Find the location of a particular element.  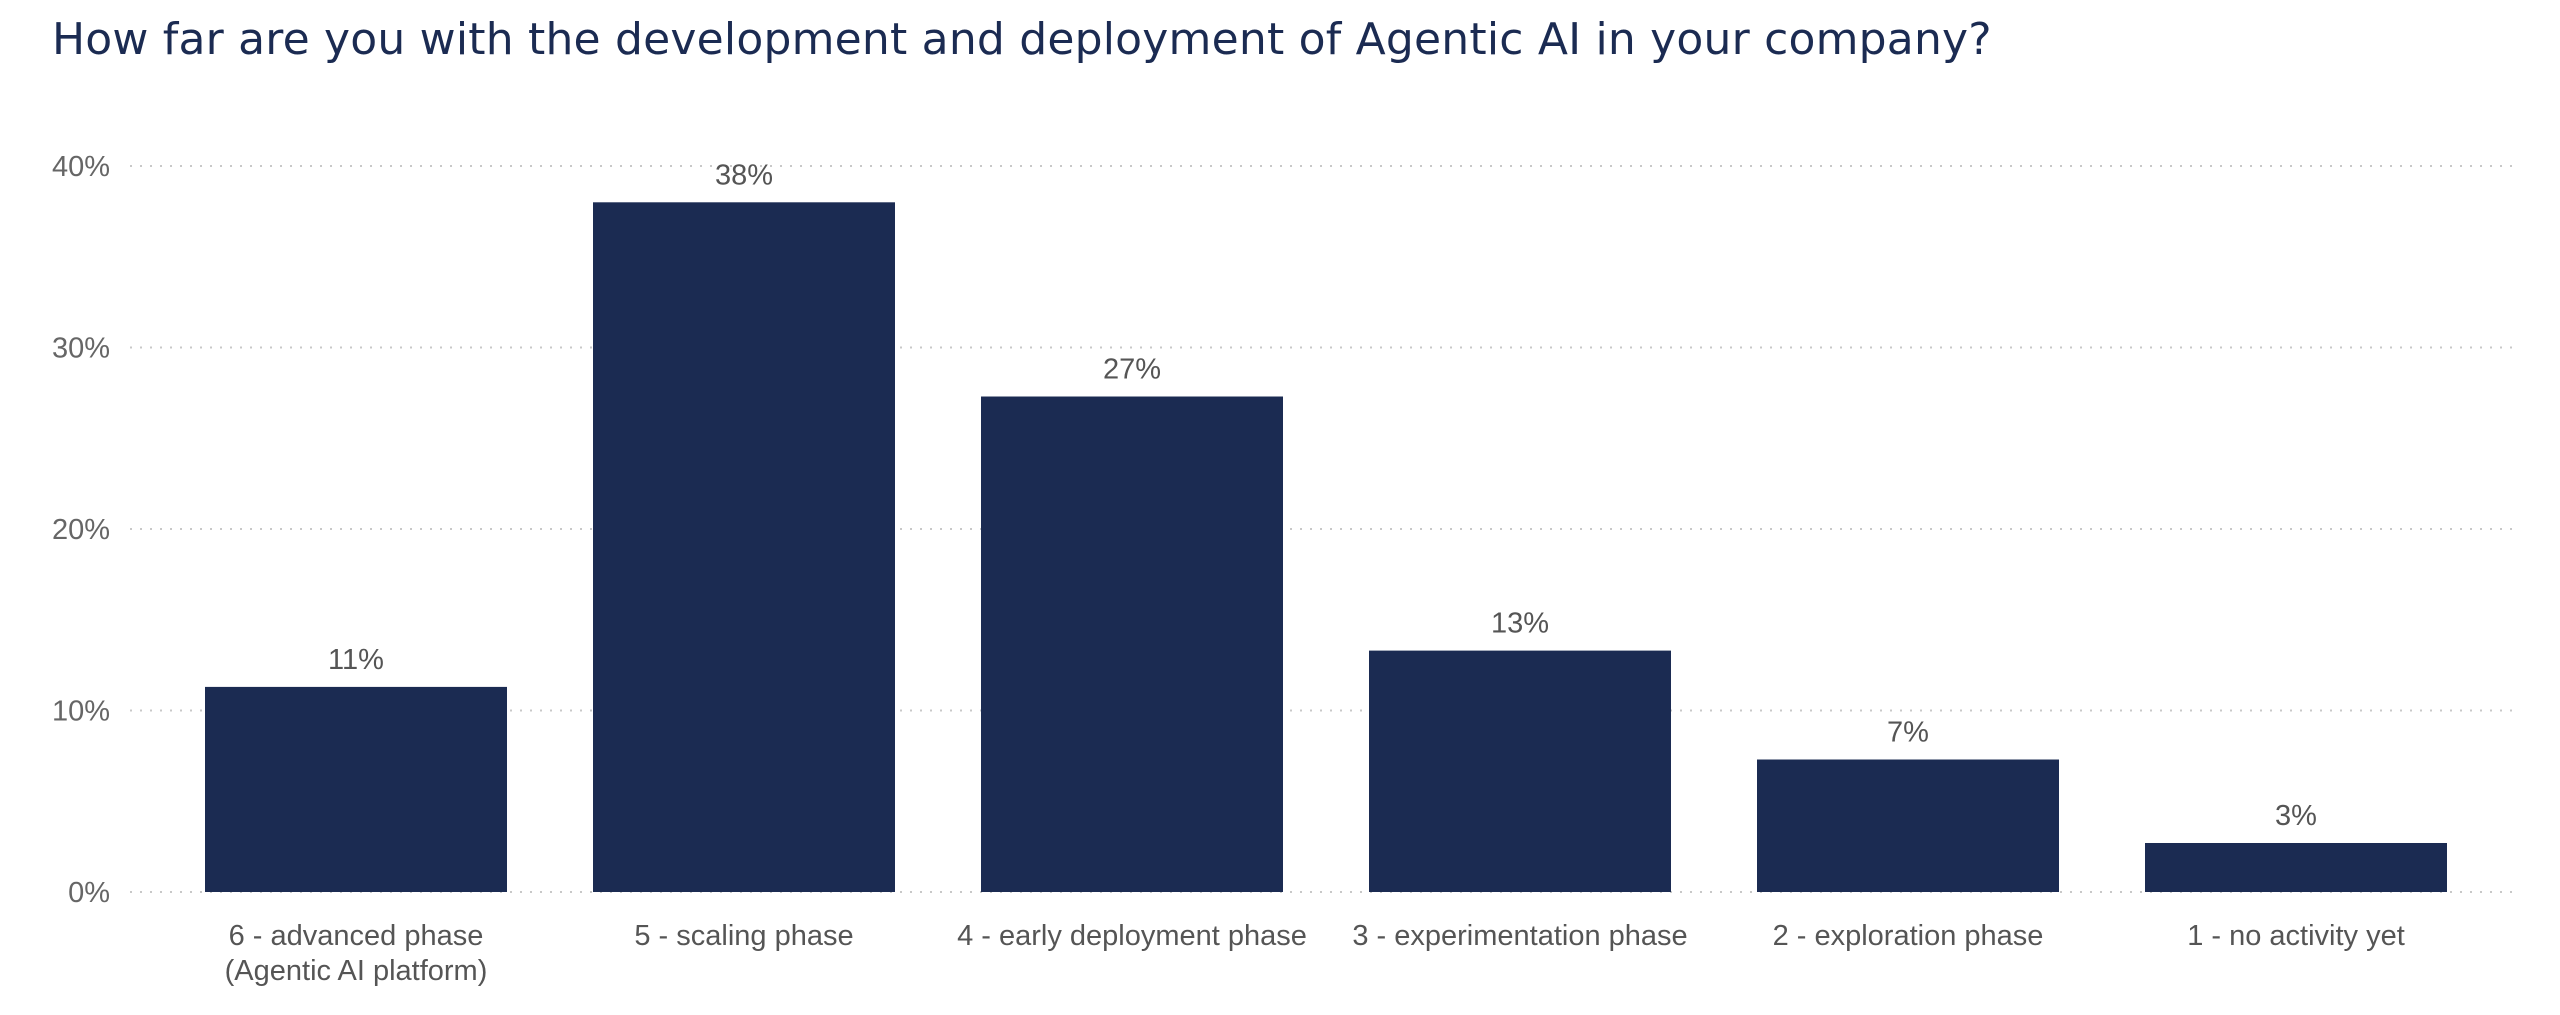

x-category-label: 2 - exploration phase is located at coordinates (1908, 936).